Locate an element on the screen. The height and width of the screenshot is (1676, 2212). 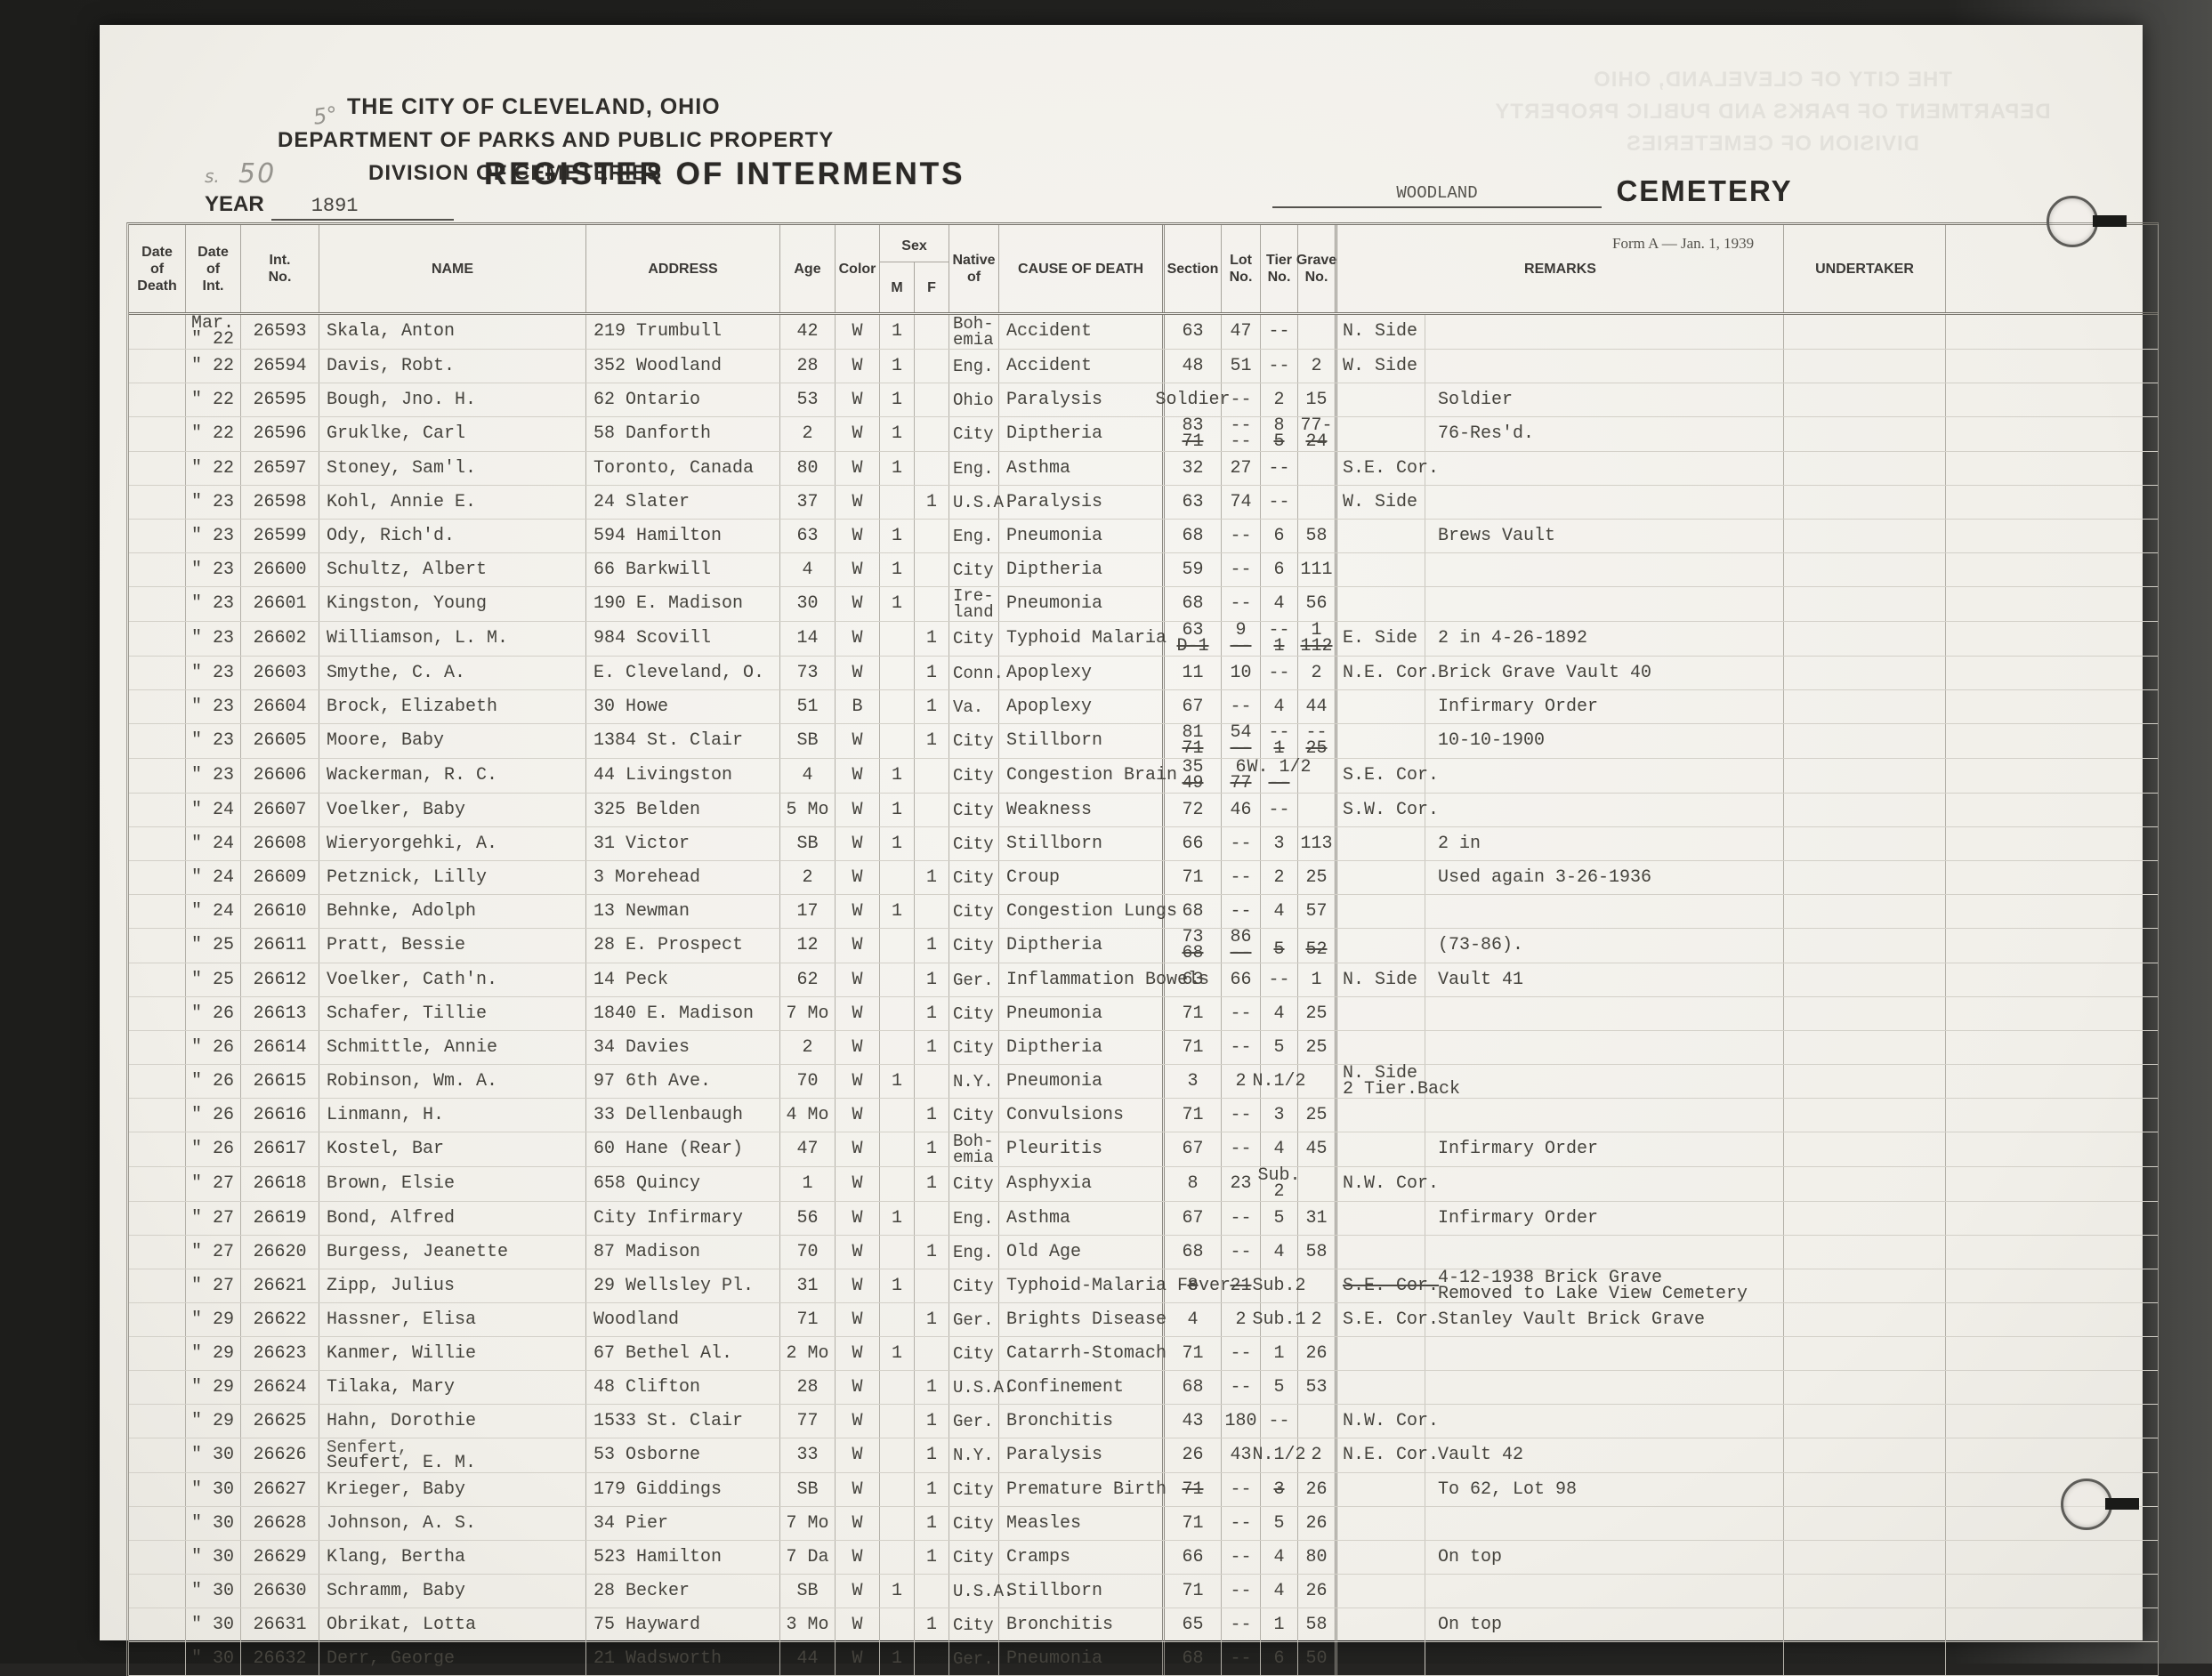
cell-section: 11 is located at coordinates (1194, 673).